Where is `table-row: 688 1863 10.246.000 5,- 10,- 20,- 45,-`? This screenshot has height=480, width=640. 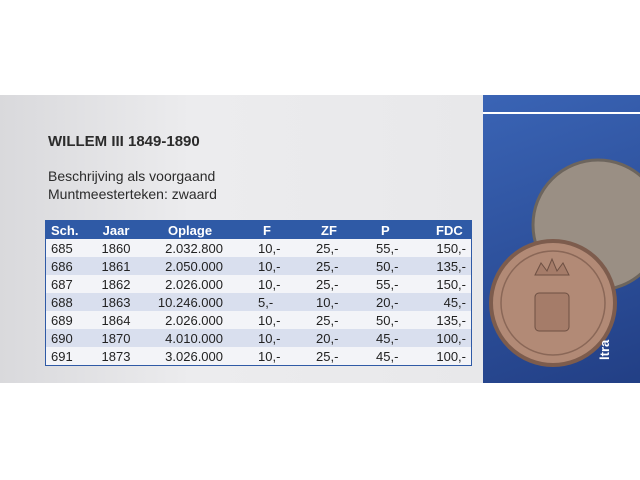
table-row: 688 1863 10.246.000 5,- 10,- 20,- 45,- is located at coordinates (258, 302).